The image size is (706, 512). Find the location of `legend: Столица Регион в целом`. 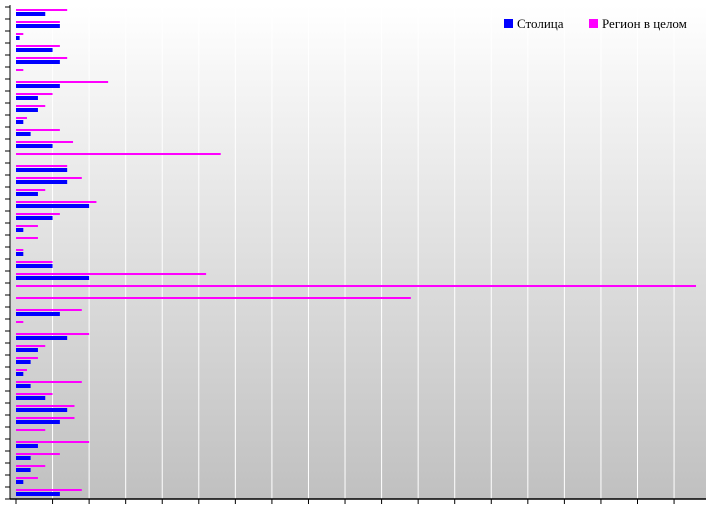

legend: Столица Регион в целом is located at coordinates (595, 23).